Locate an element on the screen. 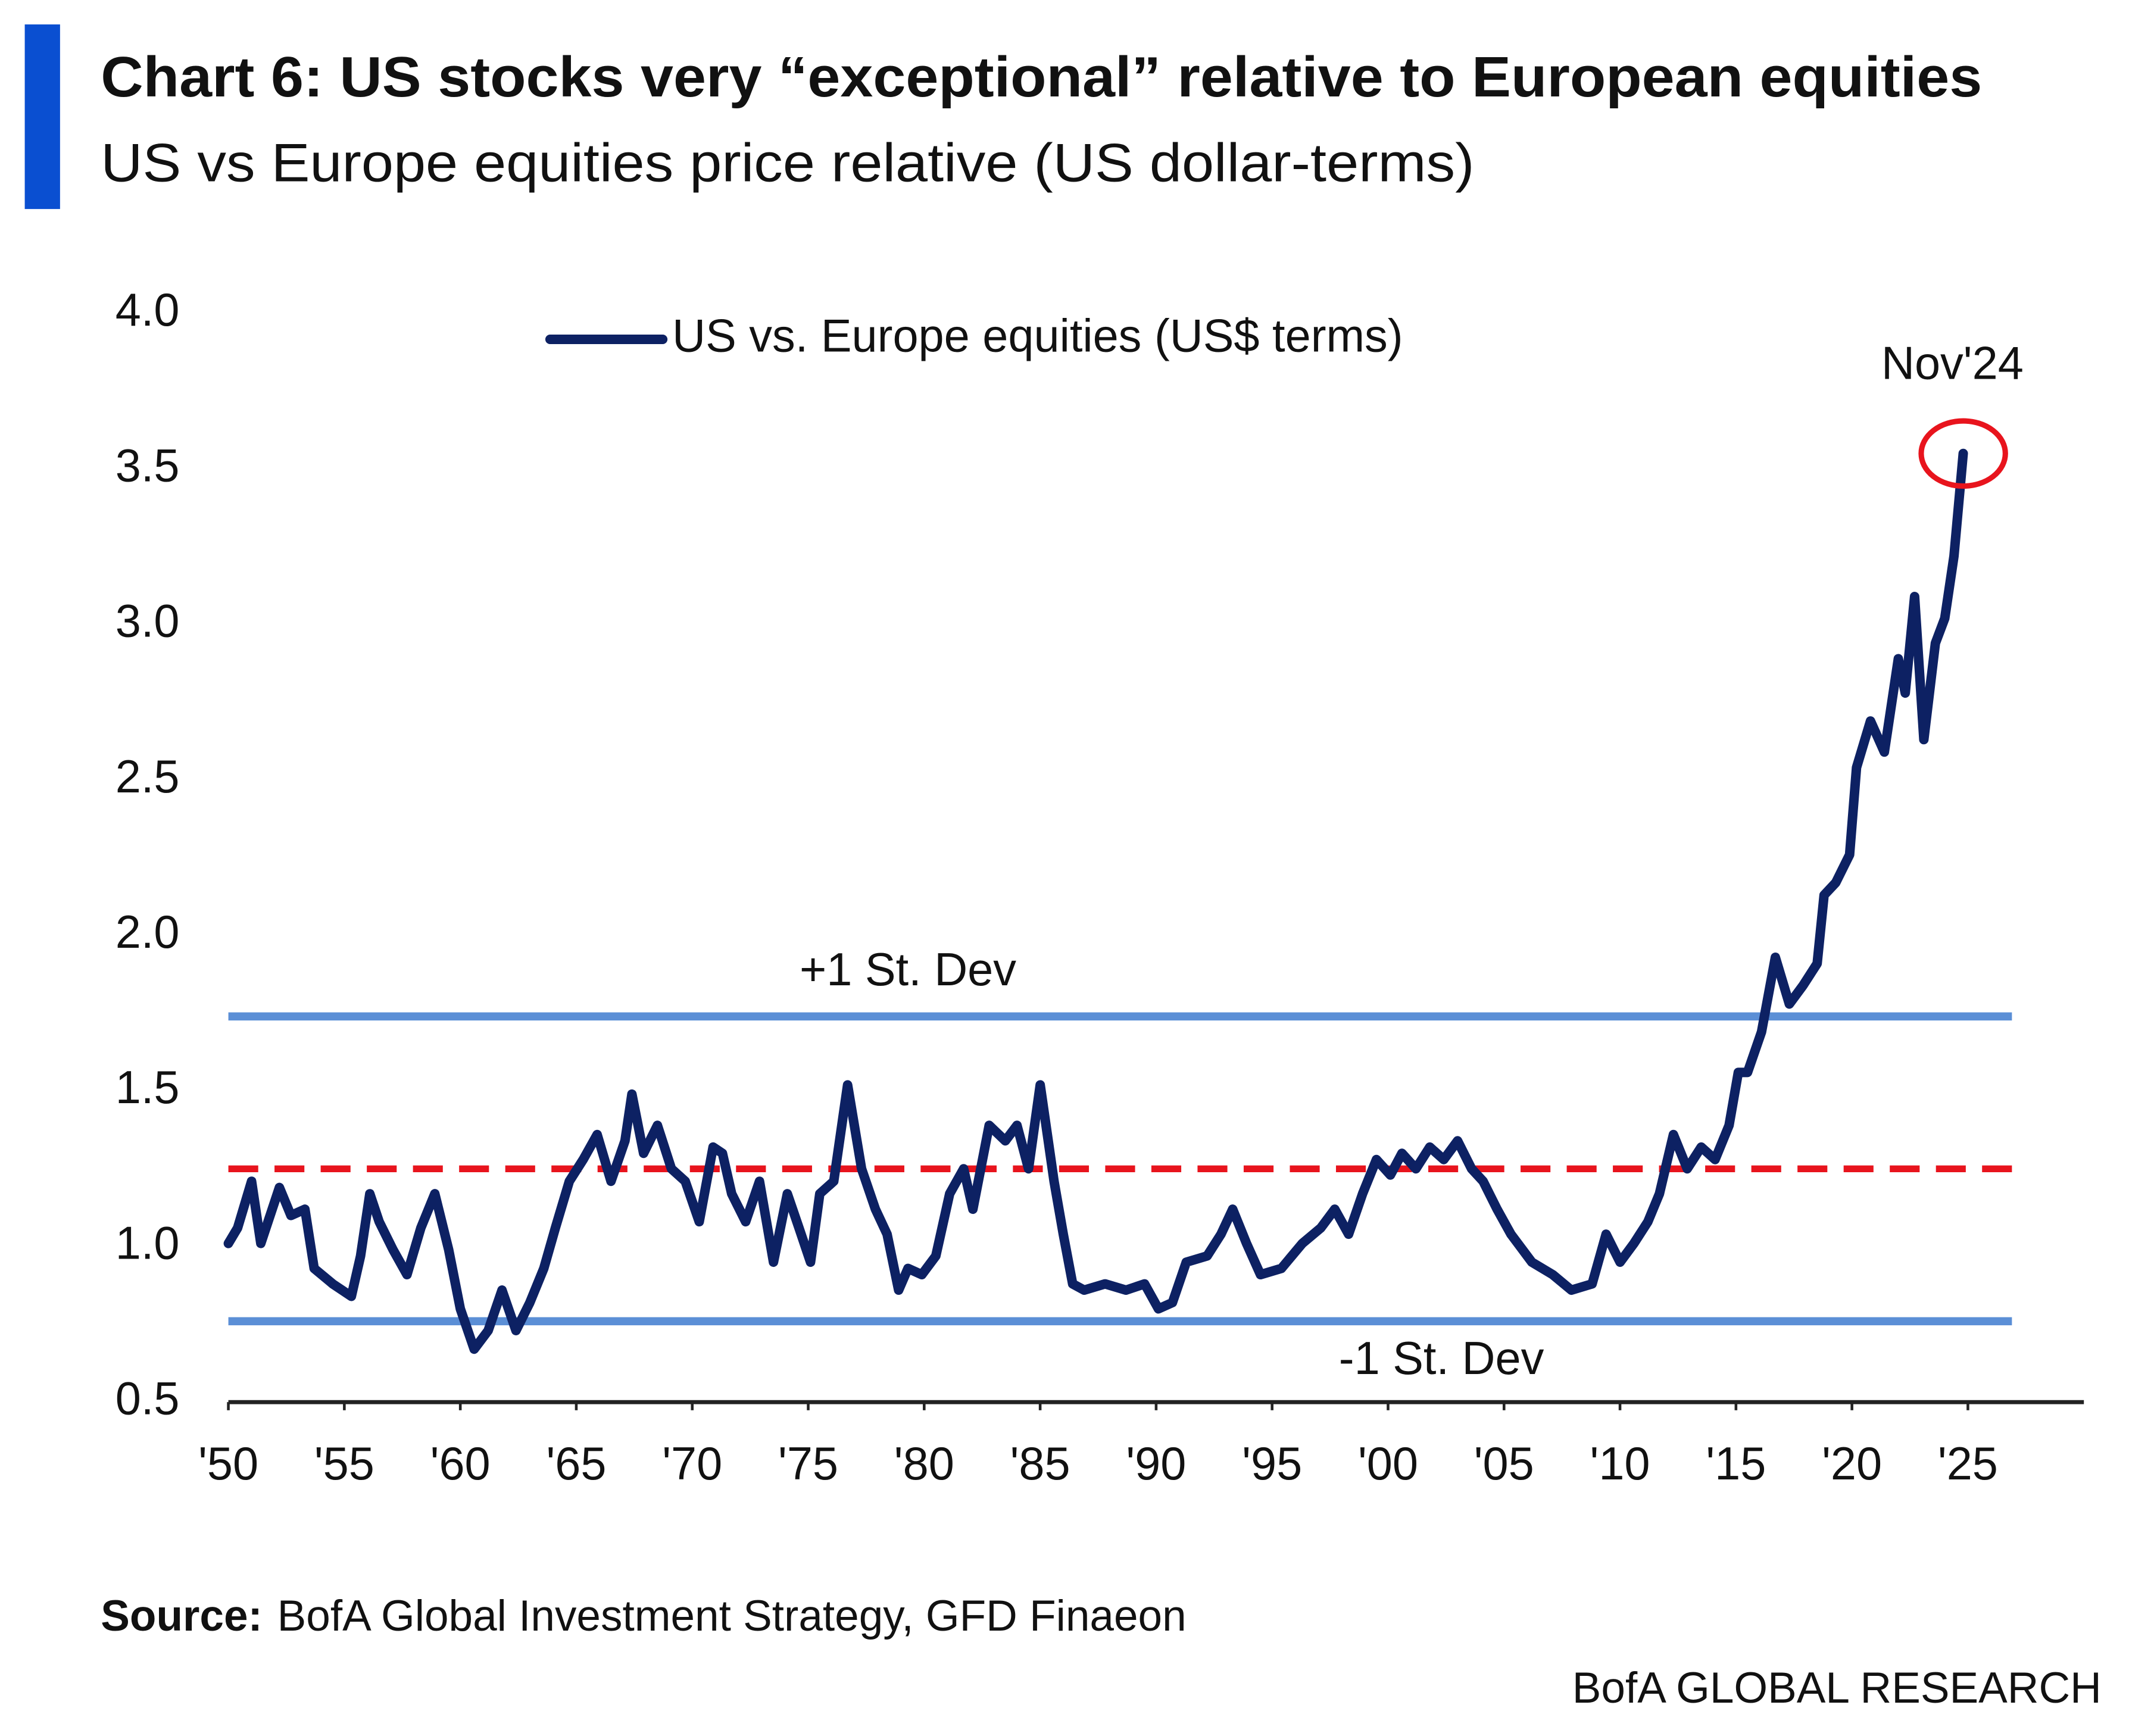 Image resolution: width=2129 pixels, height=1736 pixels. x-tick-label: '60 is located at coordinates (460, 1464).